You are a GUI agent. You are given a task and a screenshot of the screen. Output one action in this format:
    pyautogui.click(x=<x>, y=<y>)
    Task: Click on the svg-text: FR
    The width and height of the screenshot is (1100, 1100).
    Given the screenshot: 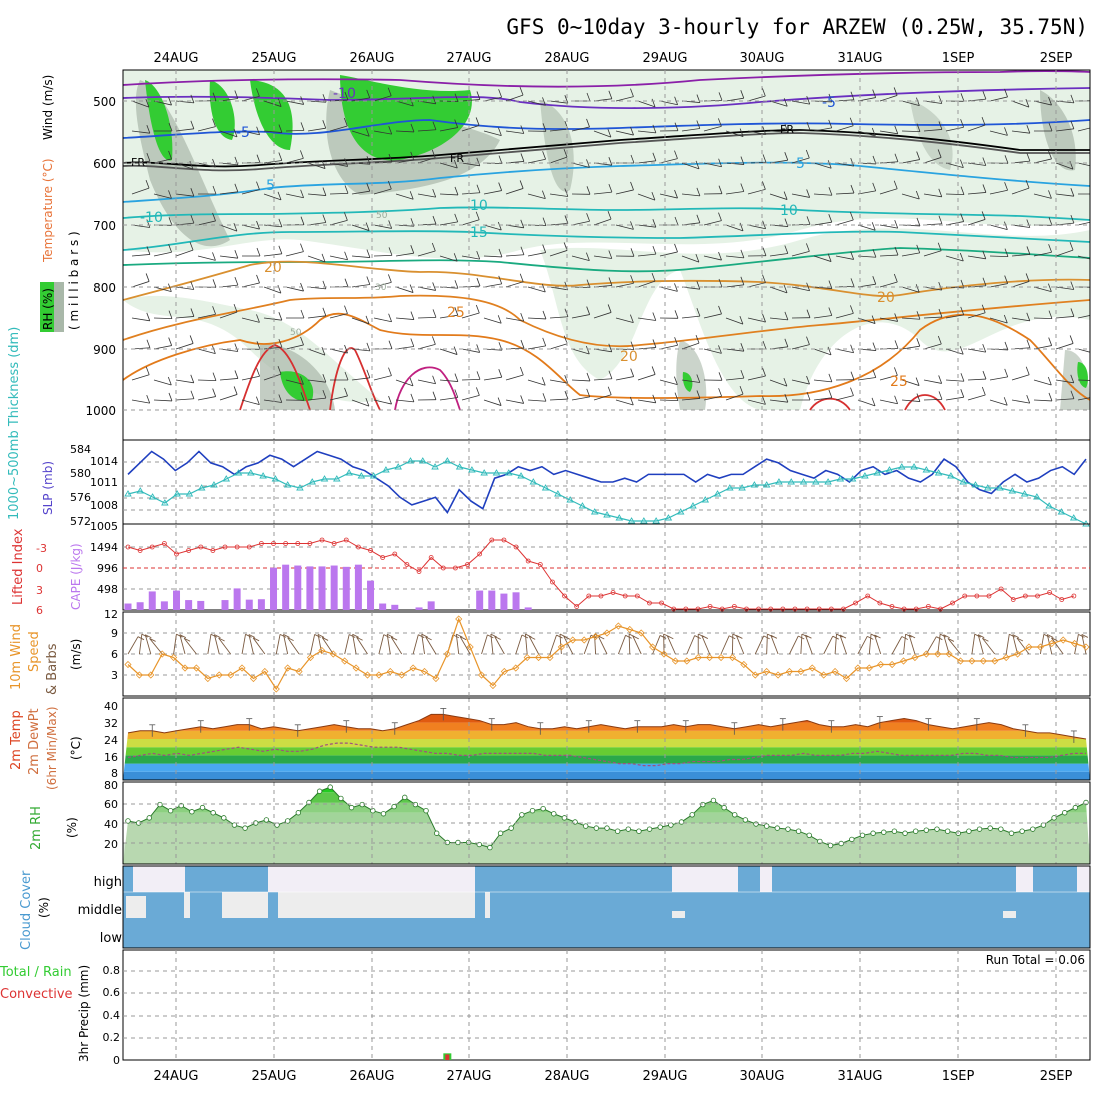 What is the action you would take?
    pyautogui.click(x=457, y=158)
    